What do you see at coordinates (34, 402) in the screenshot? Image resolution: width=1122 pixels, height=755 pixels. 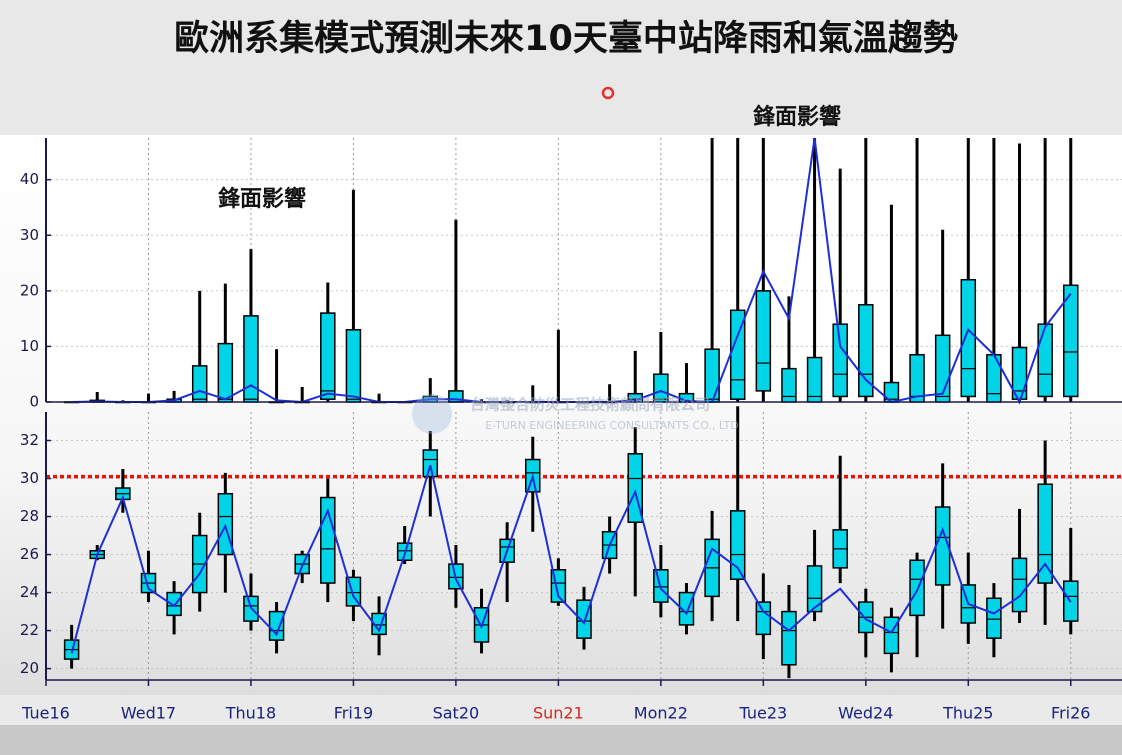 I see `y-tick-label: 0` at bounding box center [34, 402].